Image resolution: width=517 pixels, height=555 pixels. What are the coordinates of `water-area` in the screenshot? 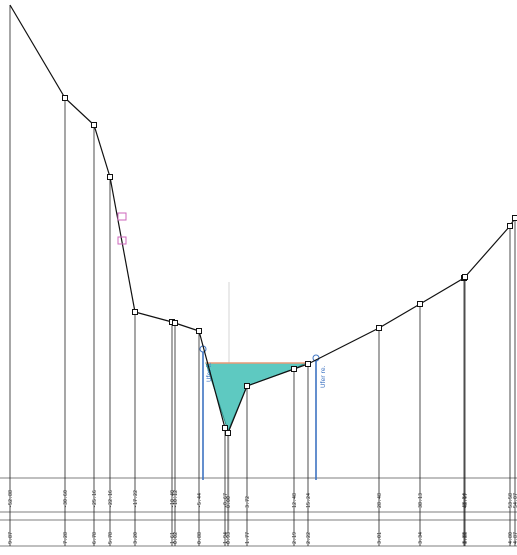 It's located at (256, 397).